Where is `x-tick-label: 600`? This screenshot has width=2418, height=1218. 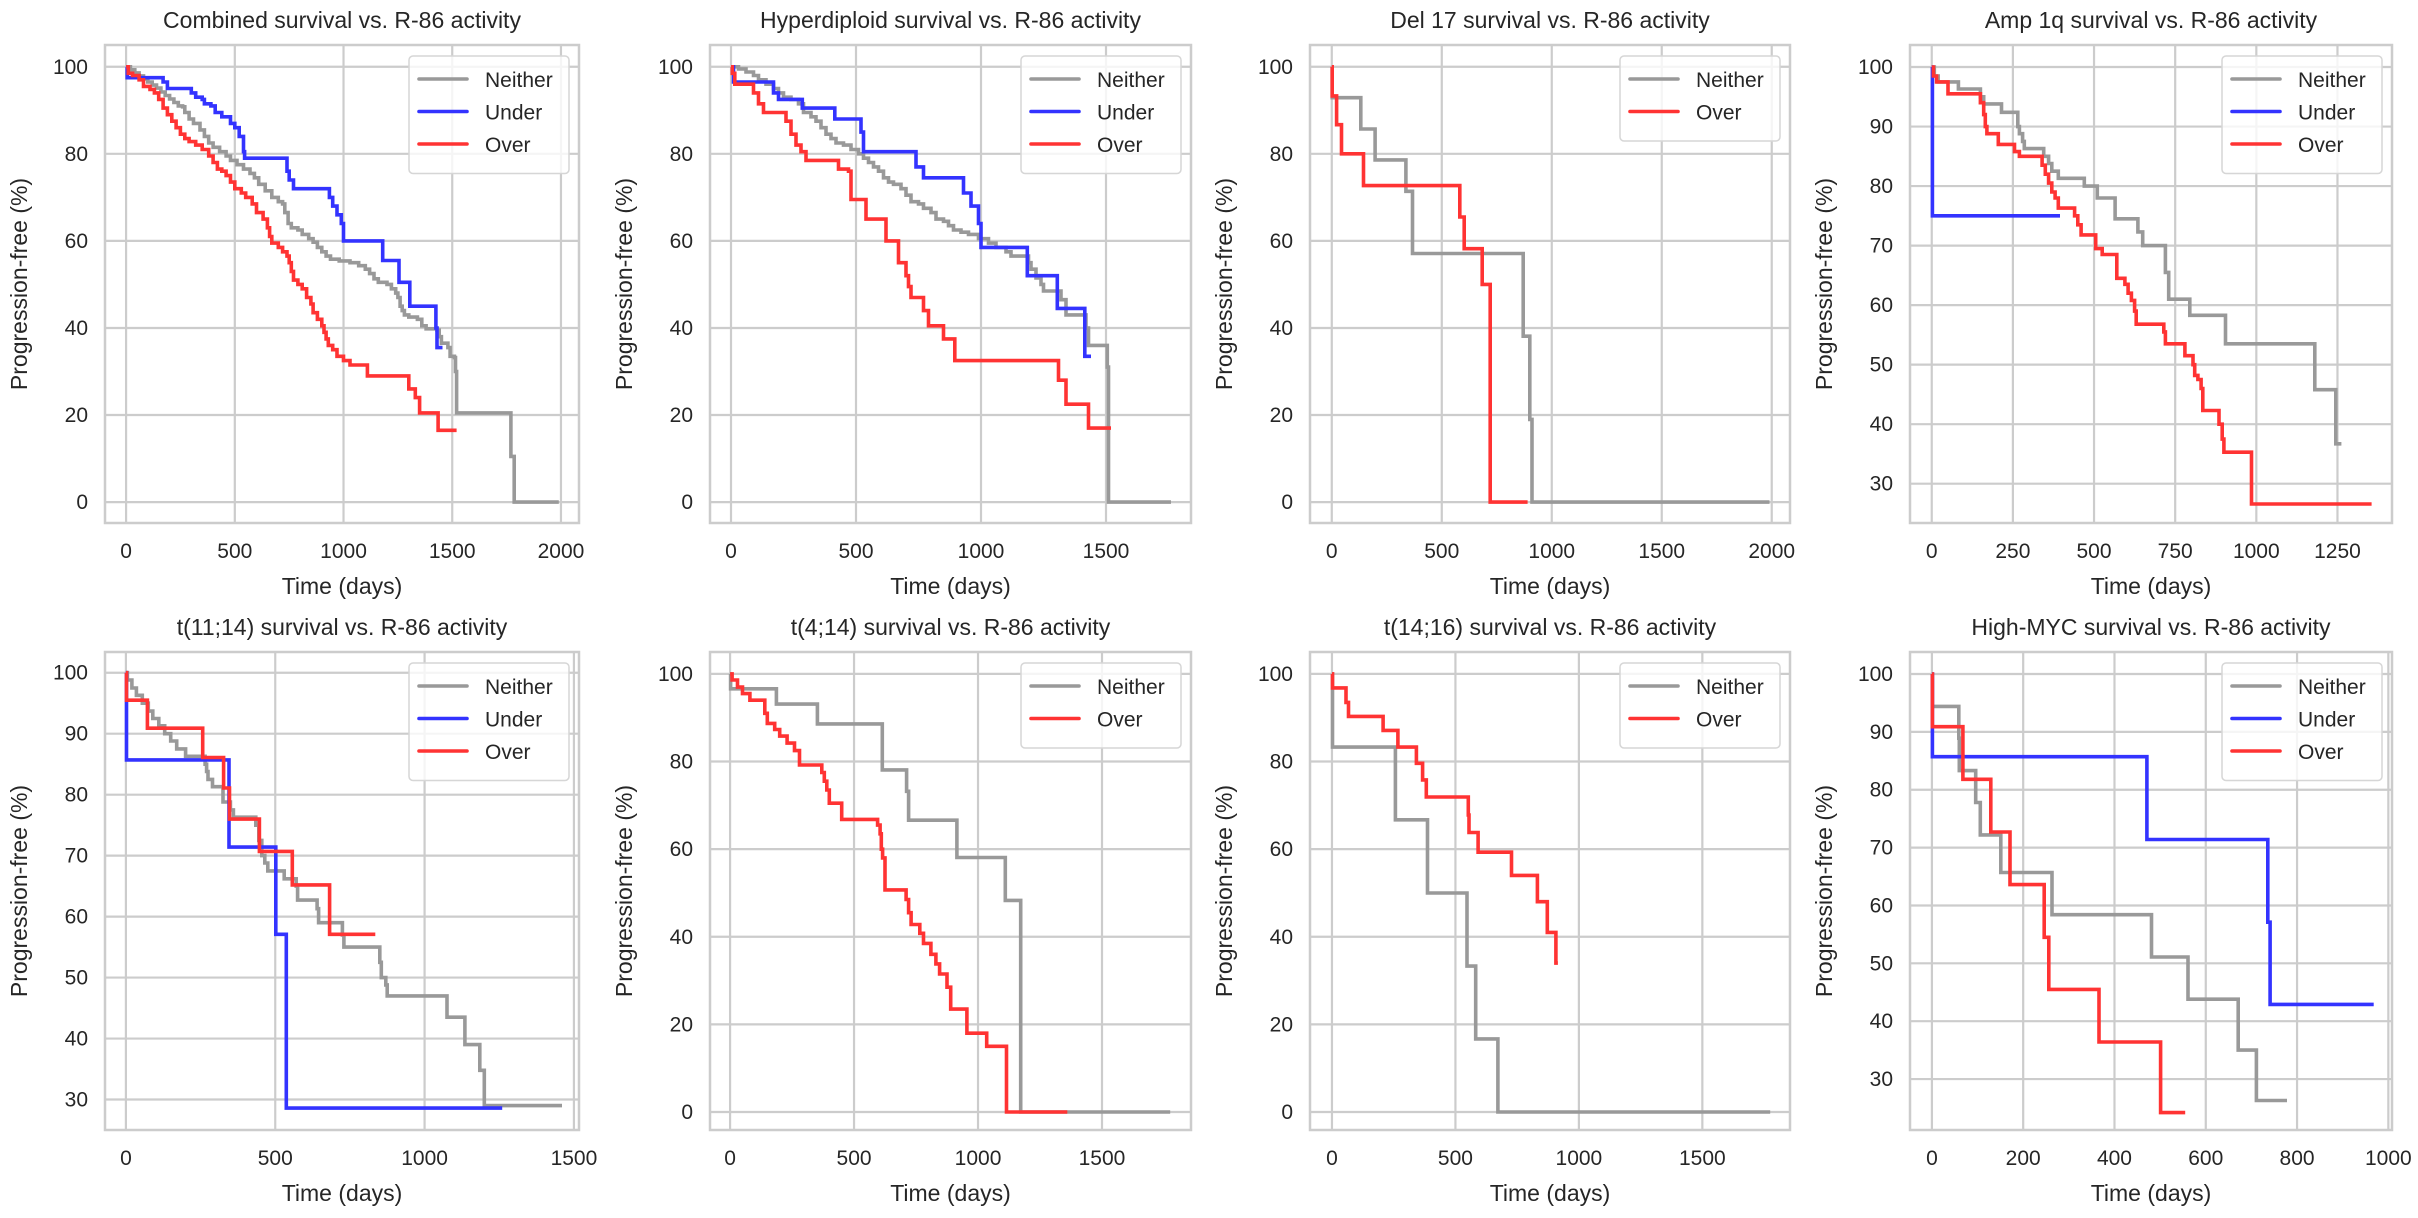
x-tick-label: 600 is located at coordinates (2205, 1158).